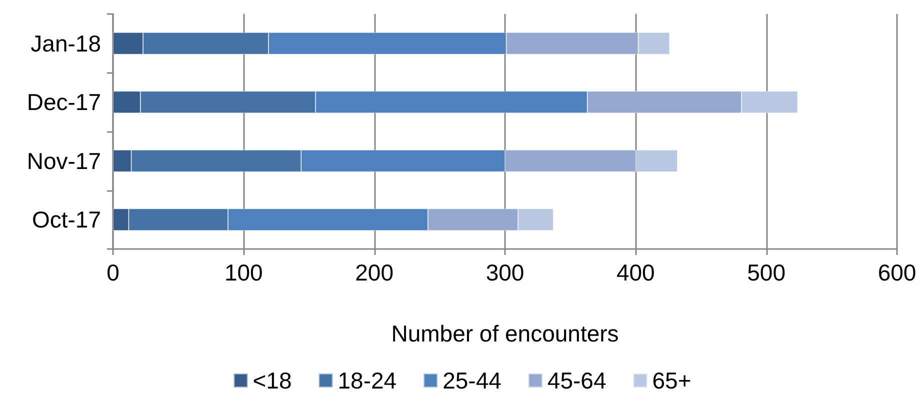 The image size is (924, 405). What do you see at coordinates (65, 43) in the screenshot?
I see `y-tick-label: Jan-18` at bounding box center [65, 43].